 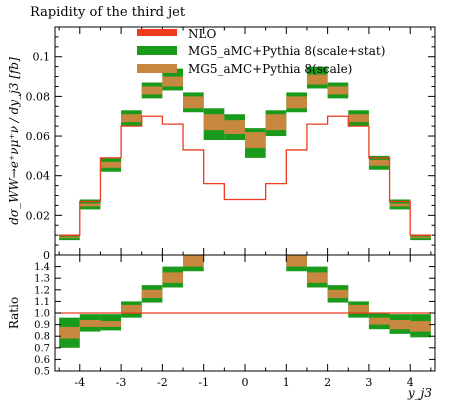 I want to click on x-axis-label: y_j3, so click(x=420, y=393).